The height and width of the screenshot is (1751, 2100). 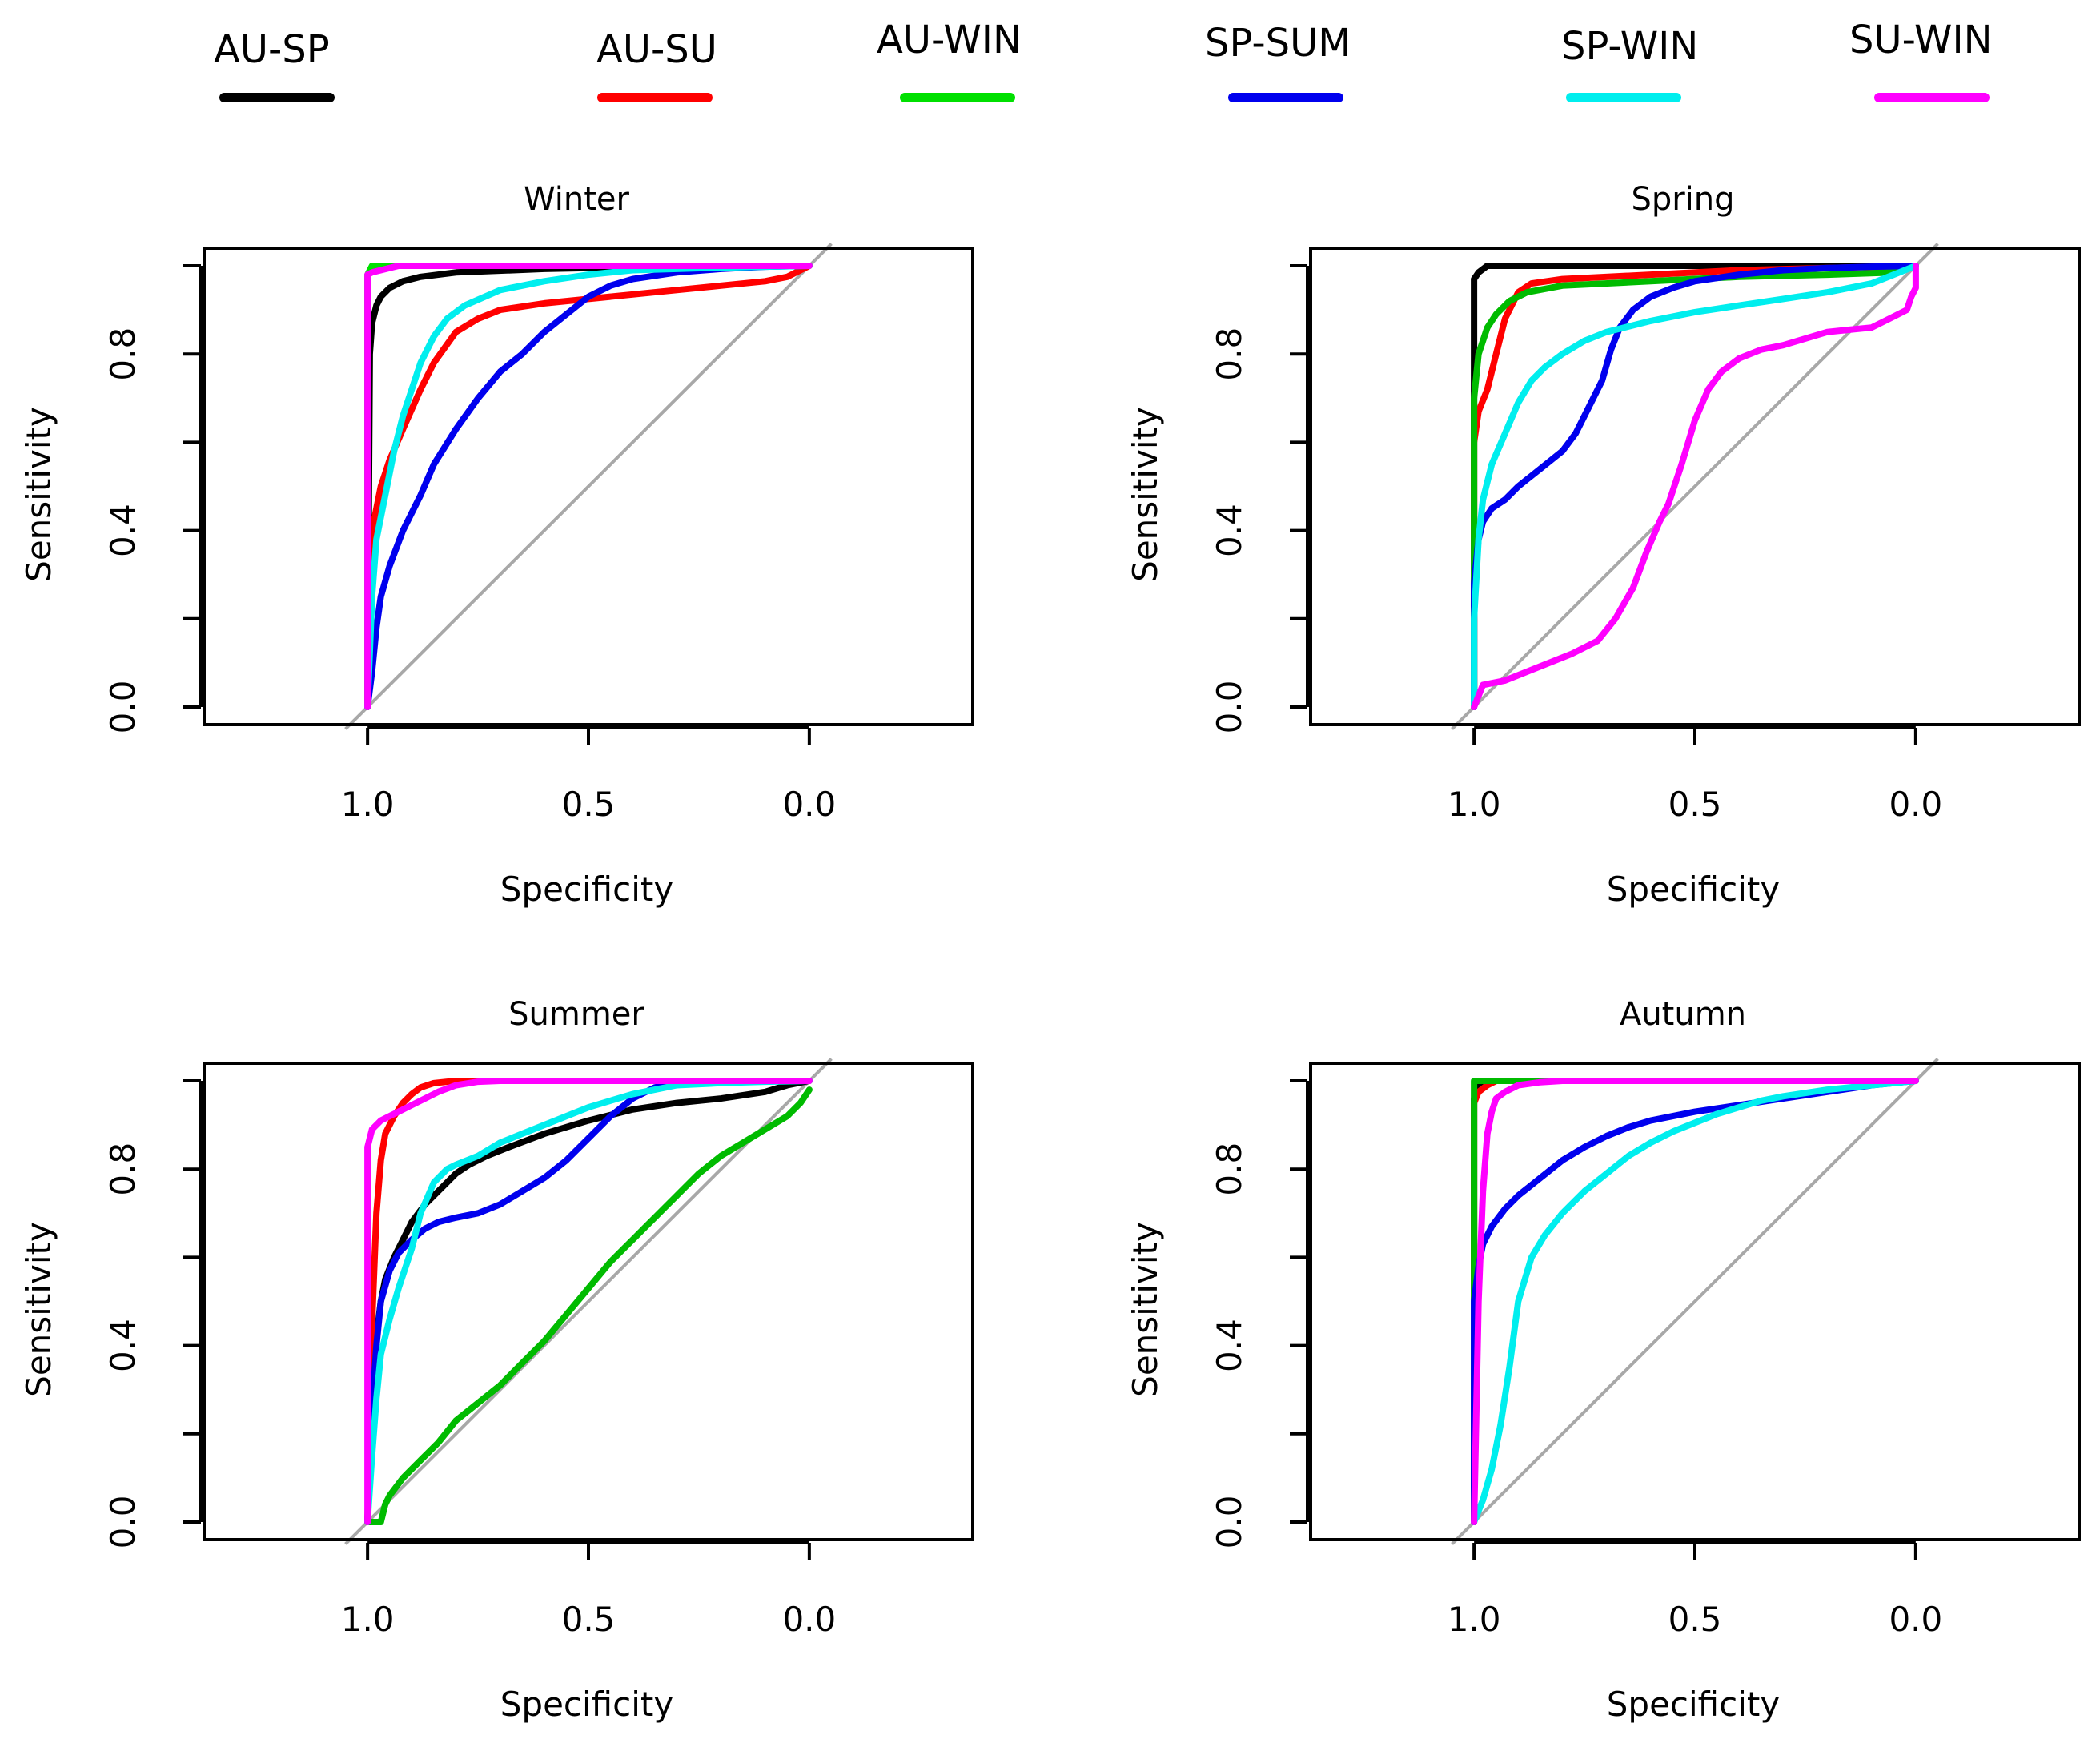 I want to click on legend-item-au-su: AU-SU, so click(x=656, y=64).